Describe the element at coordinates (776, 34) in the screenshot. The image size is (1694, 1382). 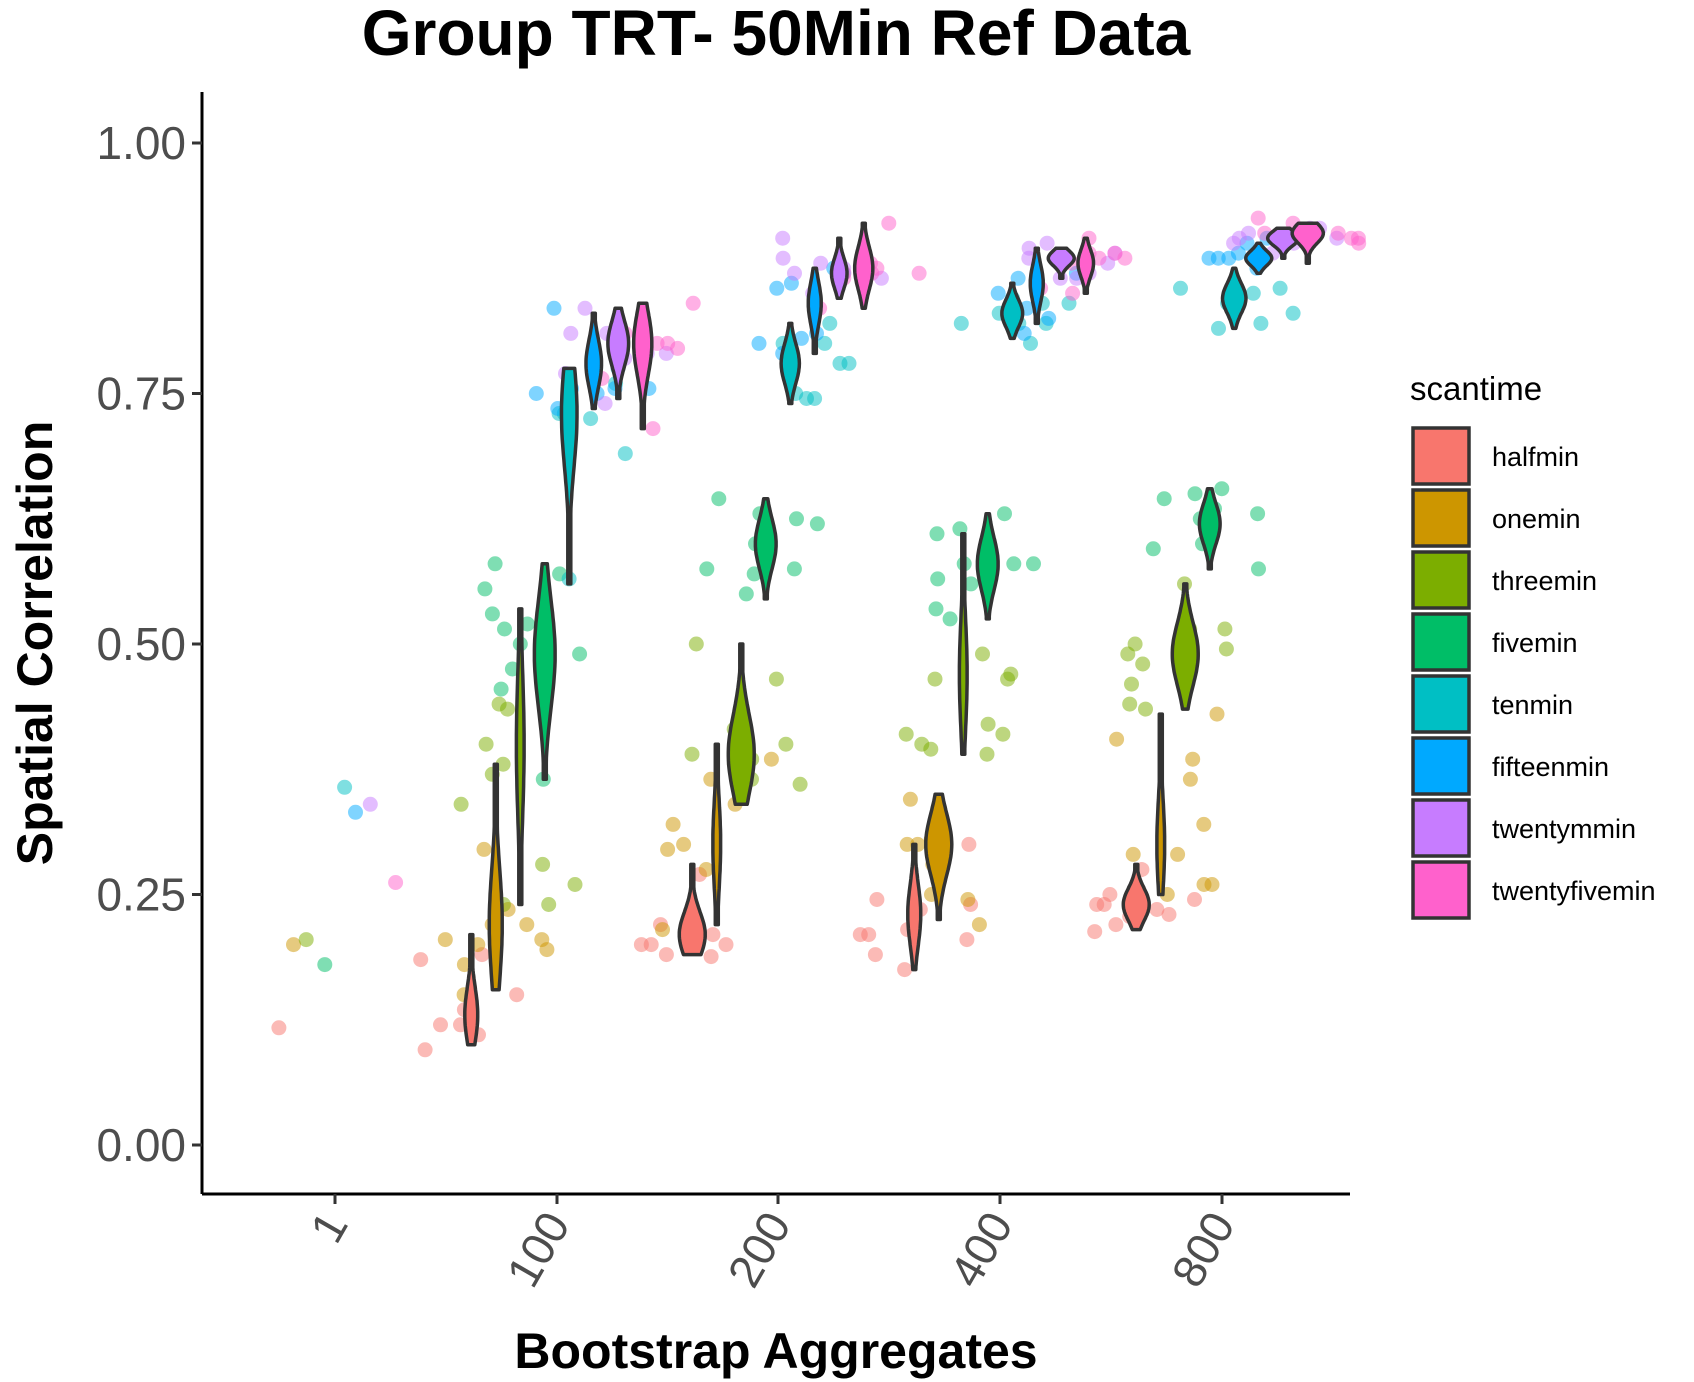
I see `chart-title: Group TRT- 50Min Ref Data` at that location.